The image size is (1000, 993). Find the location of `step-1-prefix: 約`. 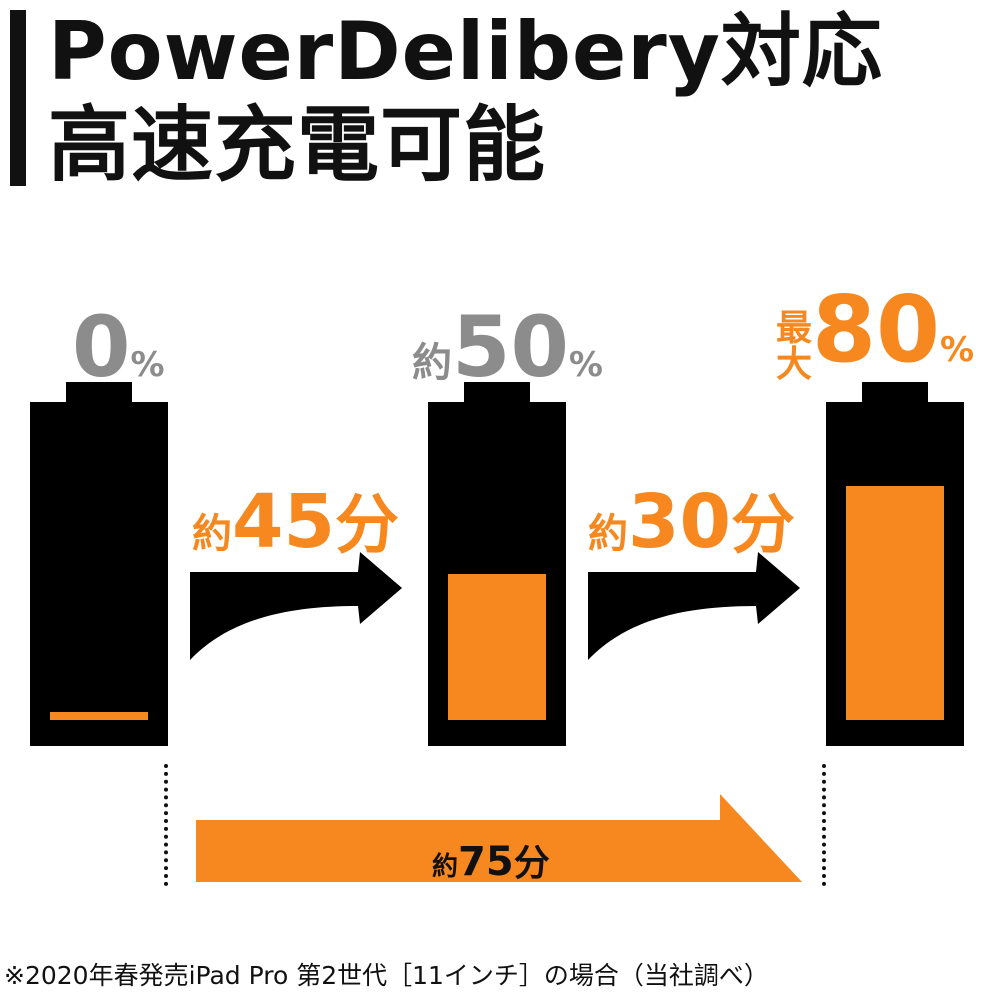

step-1-prefix: 約 is located at coordinates (212, 534).